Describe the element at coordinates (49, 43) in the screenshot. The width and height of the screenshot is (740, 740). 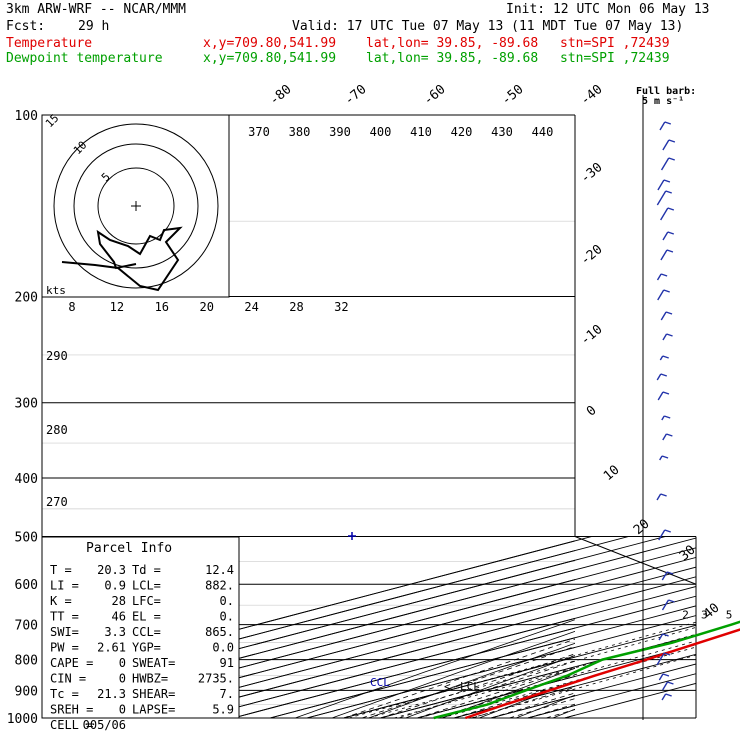
I see `temperature-legend: Temperature` at that location.